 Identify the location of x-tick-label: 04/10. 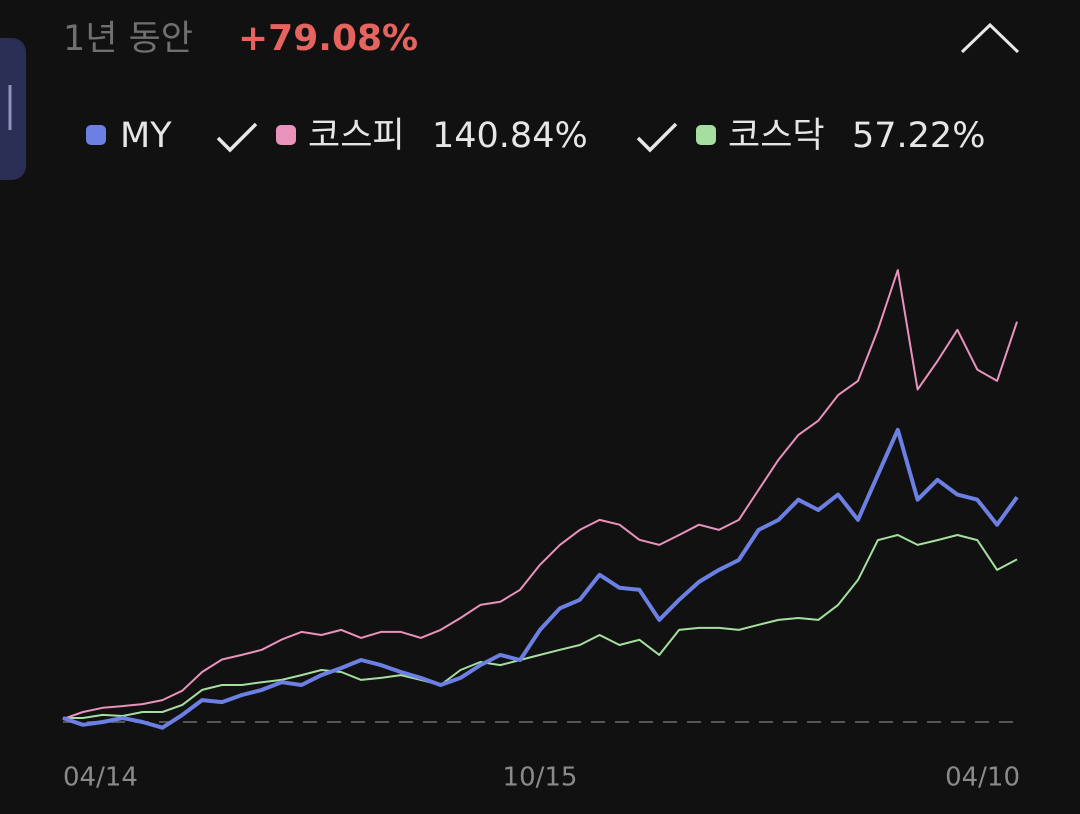
(982, 778).